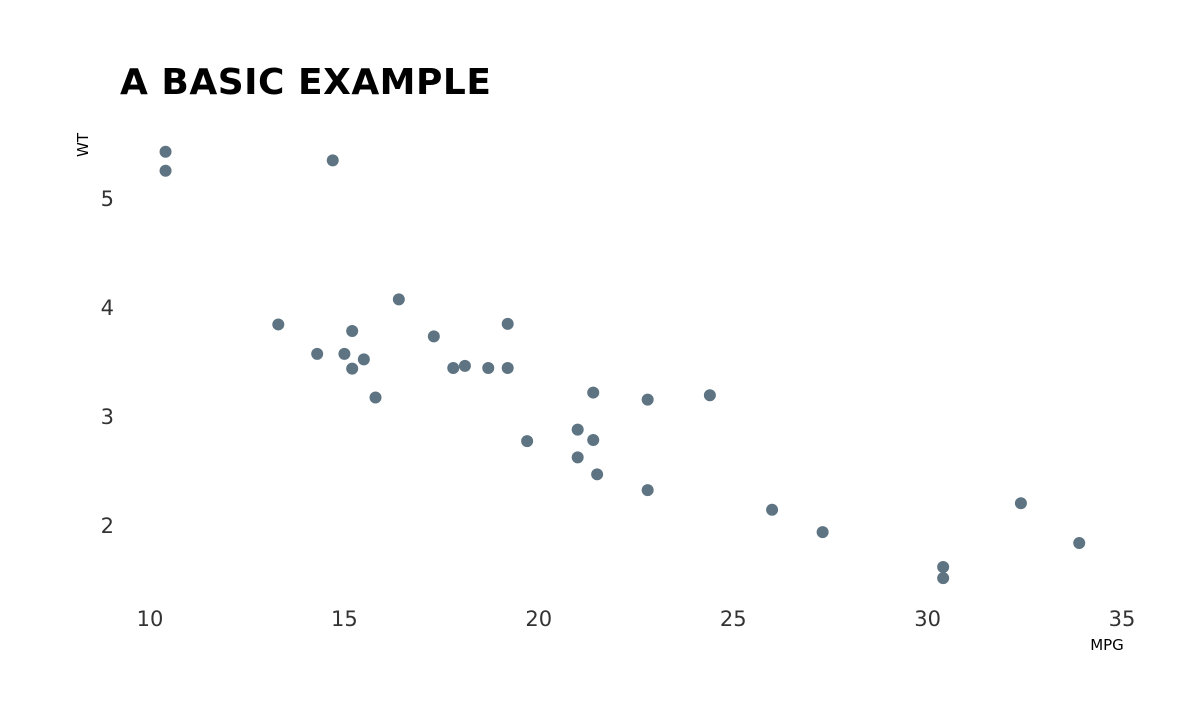 This screenshot has width=1198, height=726. What do you see at coordinates (107, 362) in the screenshot?
I see `y-axis-ticks: 2 3 4 5` at bounding box center [107, 362].